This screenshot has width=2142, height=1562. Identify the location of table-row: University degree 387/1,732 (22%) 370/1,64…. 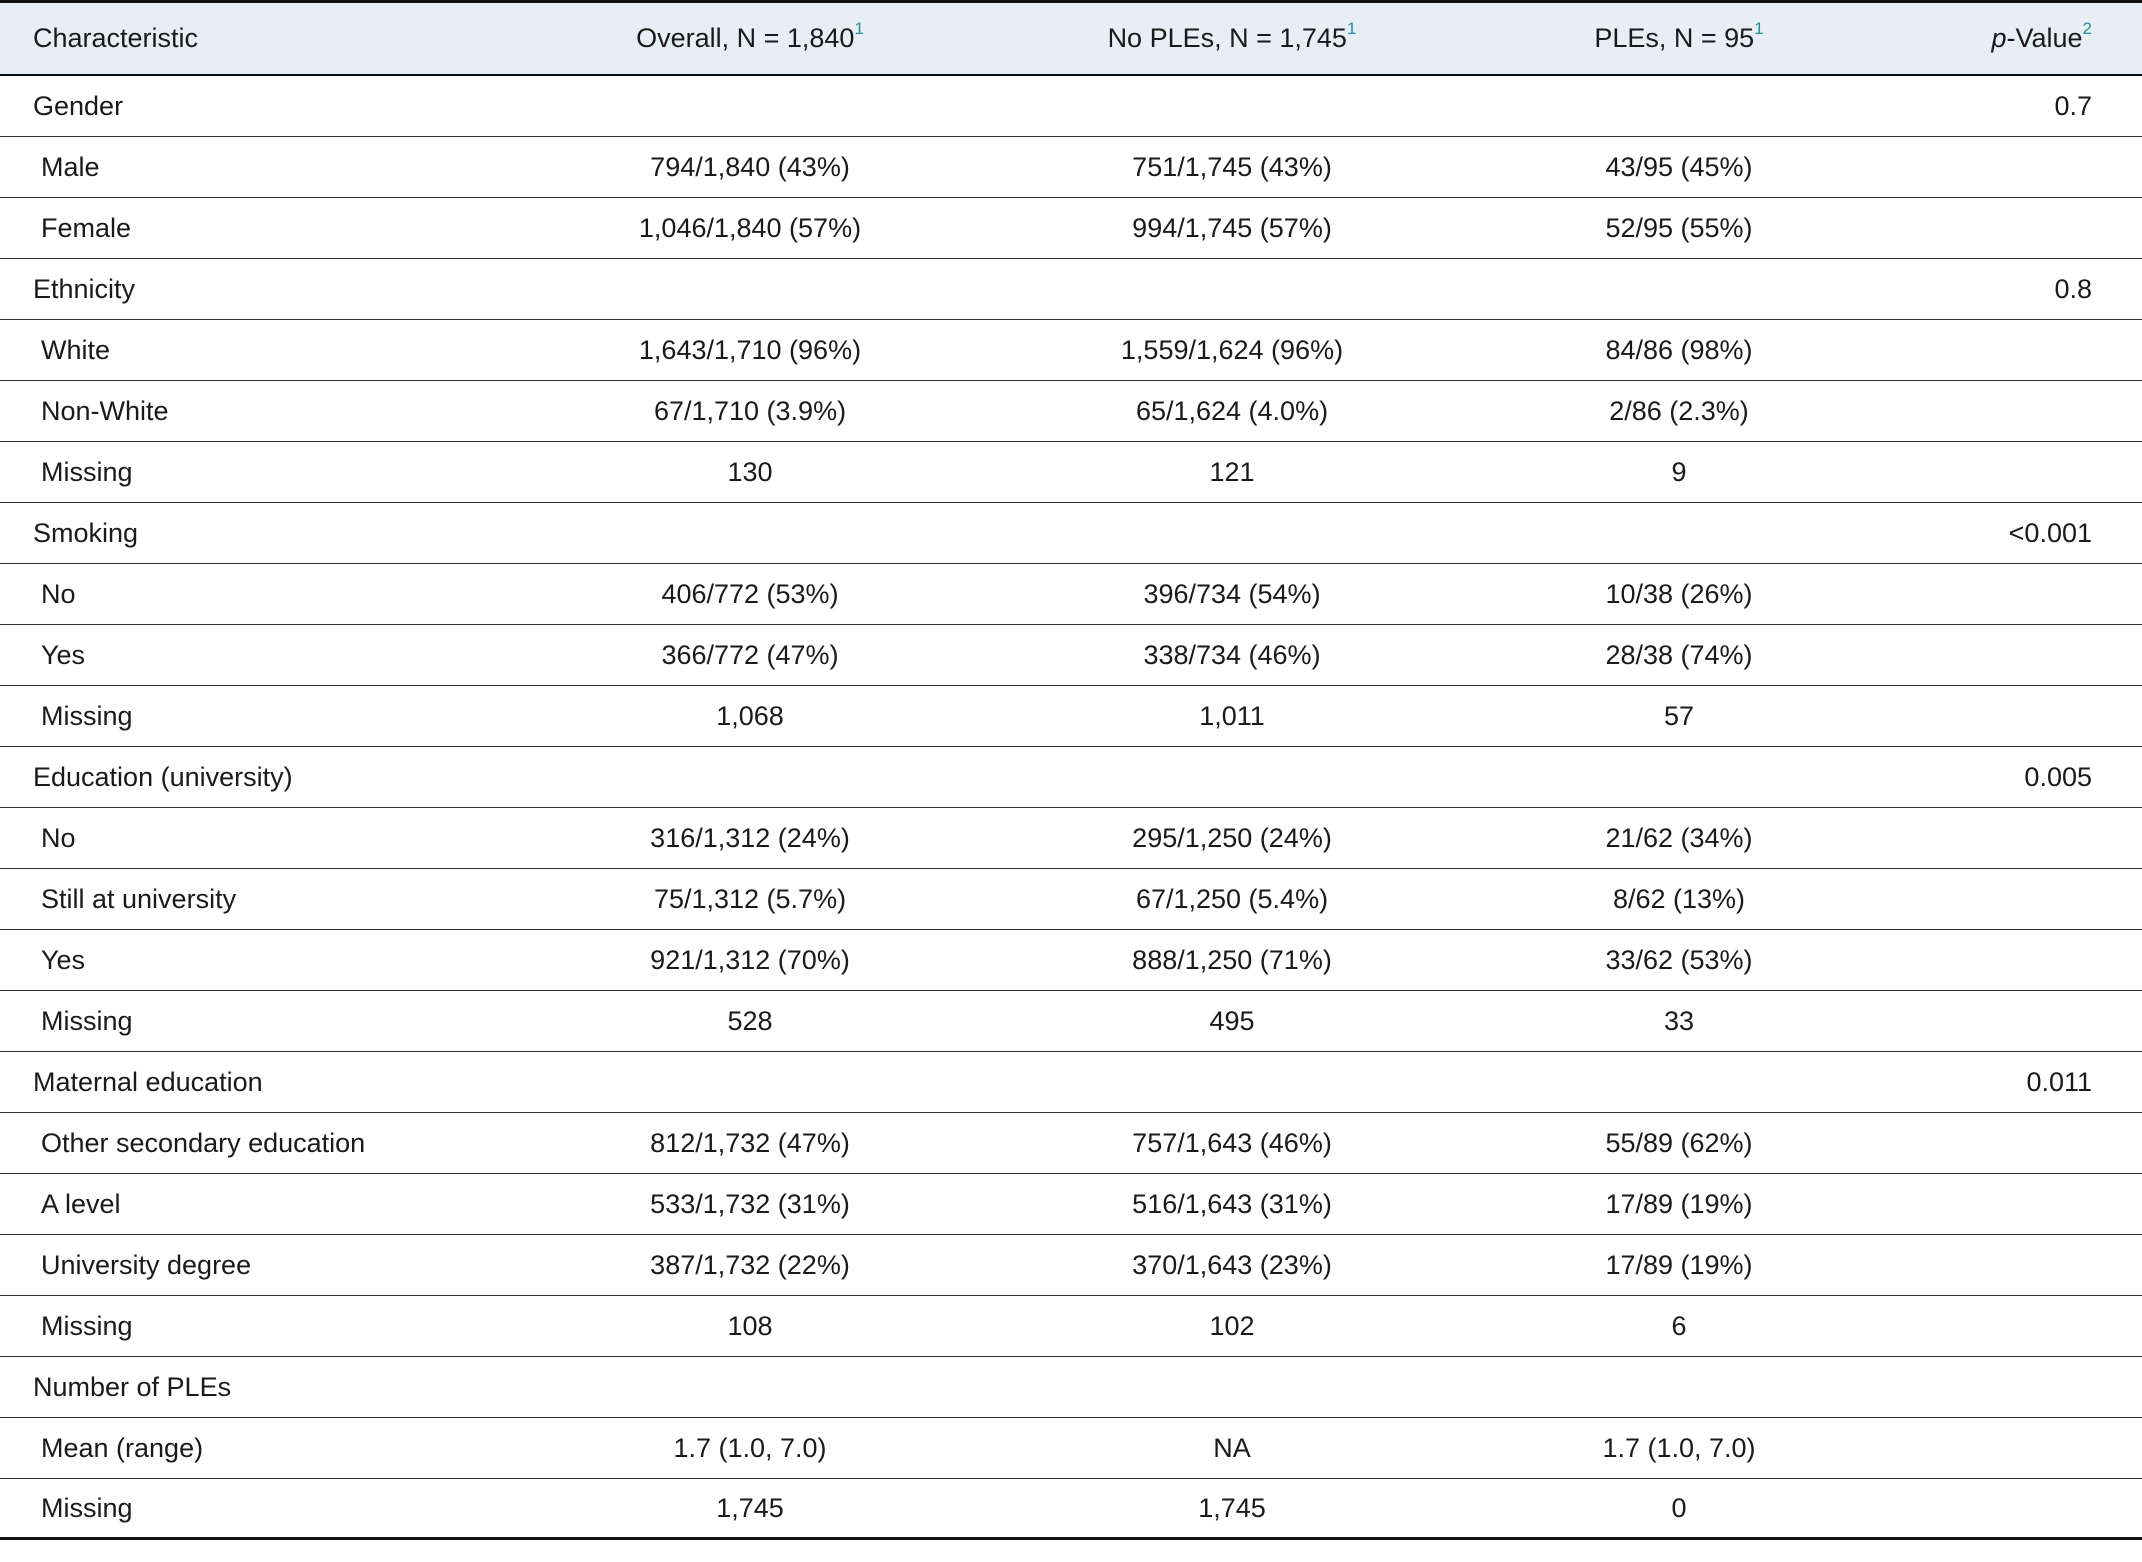
(1071, 1265).